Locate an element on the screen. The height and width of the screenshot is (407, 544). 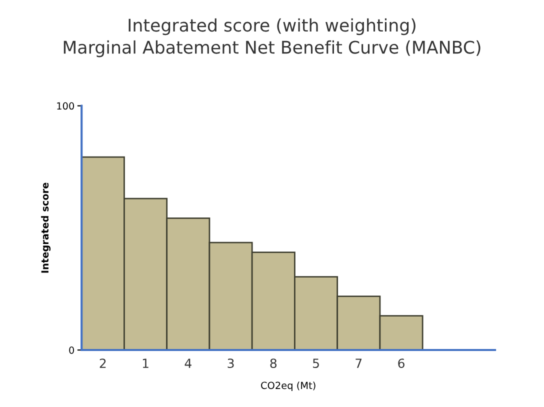
x-tick-label: 8 is located at coordinates (273, 363).